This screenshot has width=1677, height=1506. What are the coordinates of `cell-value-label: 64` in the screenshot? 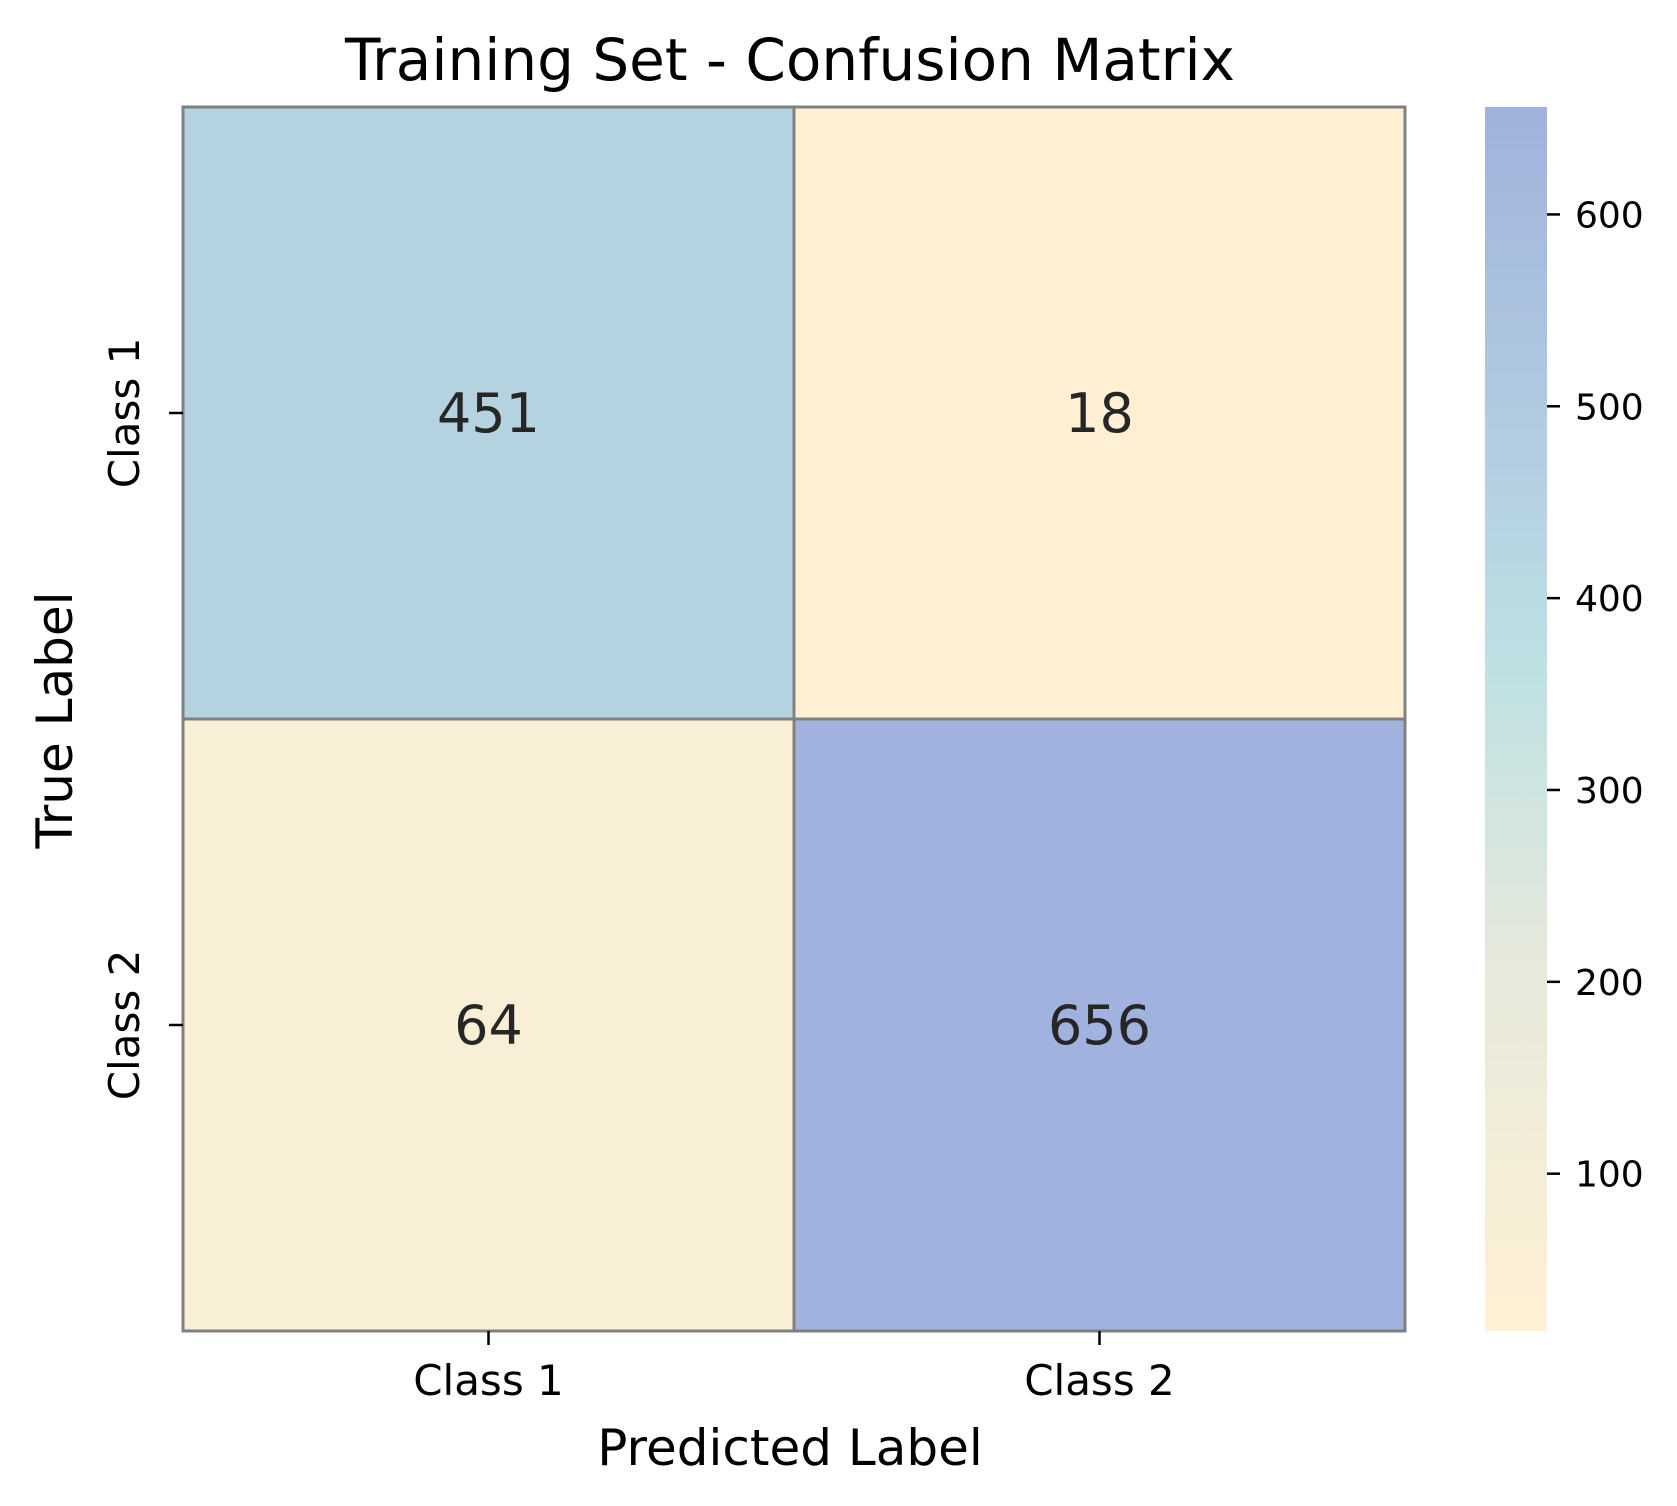 It's located at (488, 1025).